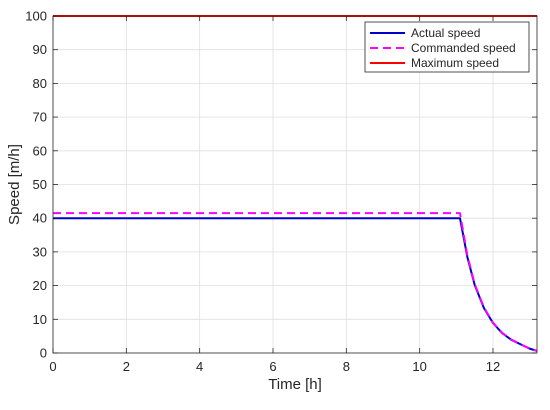  Describe the element at coordinates (40, 49) in the screenshot. I see `y-tick-label: 90` at that location.